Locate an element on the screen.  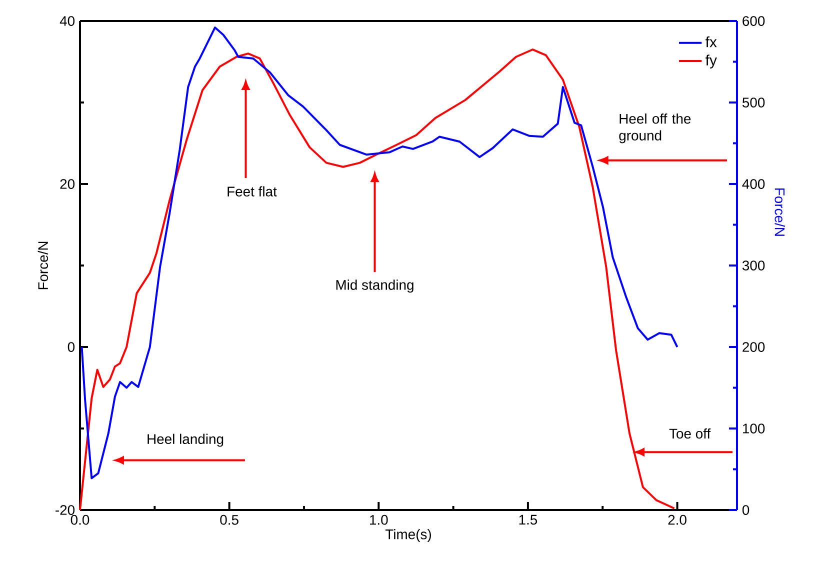
annotation: Toe off is located at coordinates (690, 433).